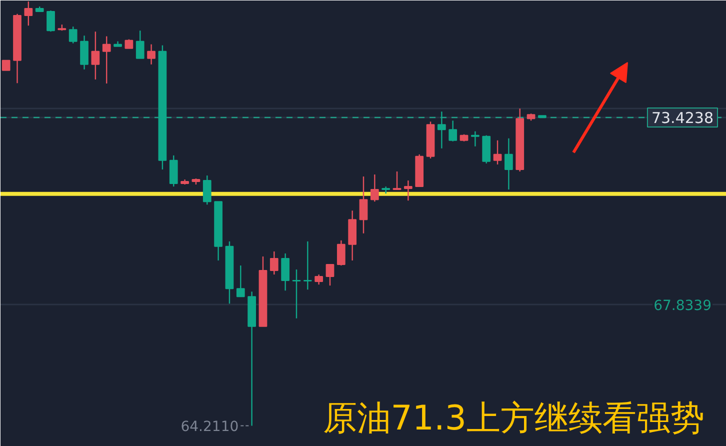 The image size is (726, 446). Describe the element at coordinates (209, 427) in the screenshot. I see `annotation: 64.2110` at that location.